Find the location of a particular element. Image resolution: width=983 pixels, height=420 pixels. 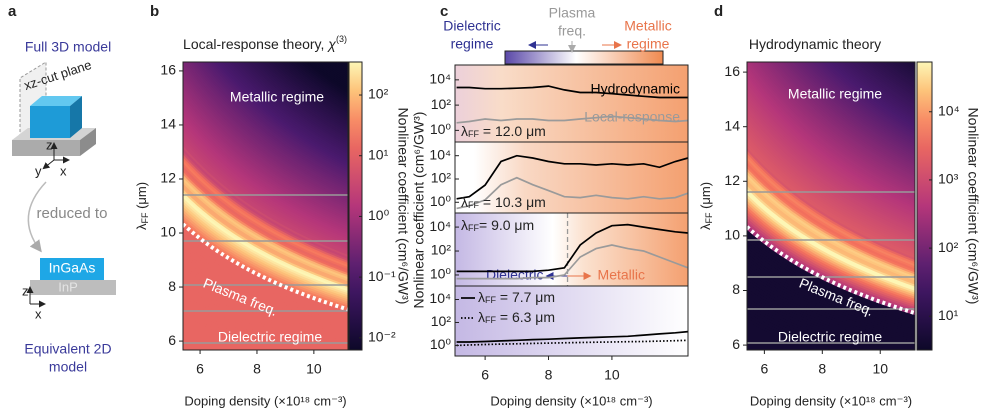

title: Hydrodynamic theory is located at coordinates (815, 44).